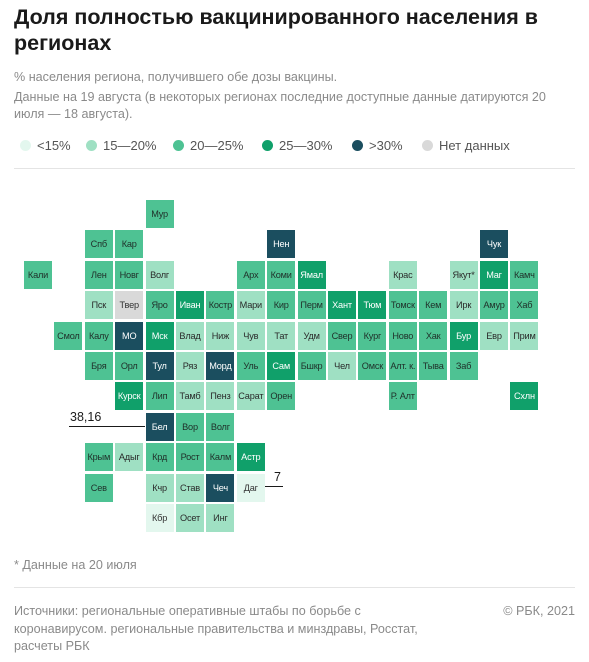  Describe the element at coordinates (281, 244) in the screenshot. I see `region-tile: Нен` at that location.